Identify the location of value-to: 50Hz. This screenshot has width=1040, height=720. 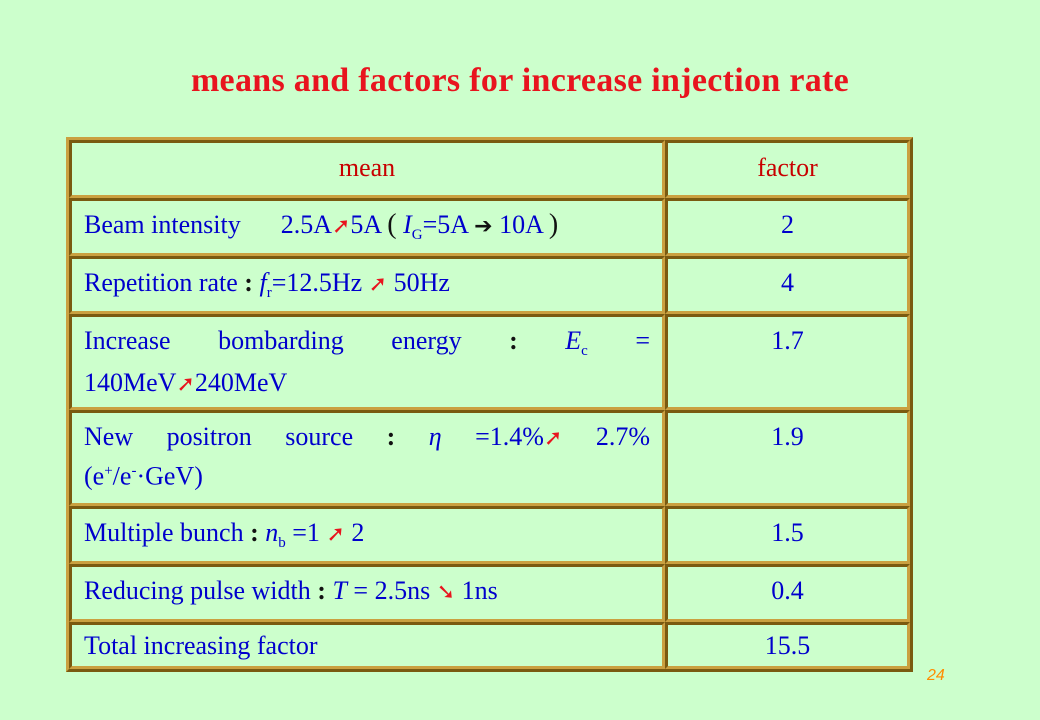
(421, 282).